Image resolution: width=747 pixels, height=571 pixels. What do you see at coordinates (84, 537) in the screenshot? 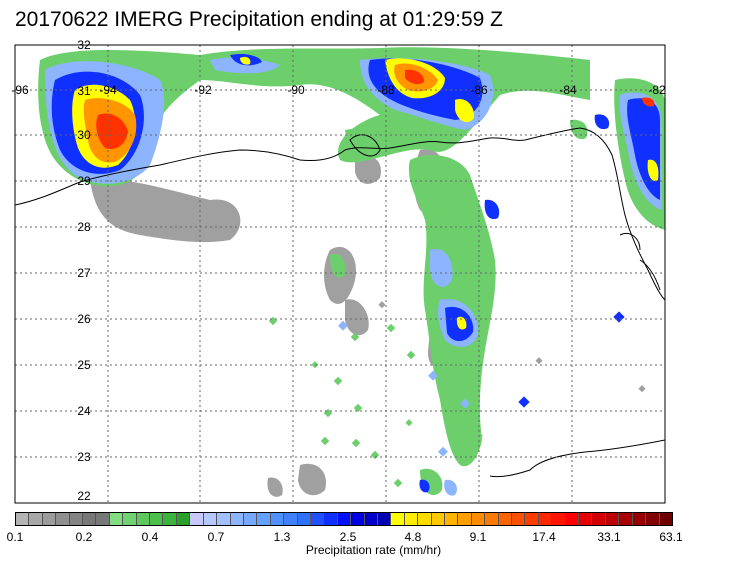
I see `colorbar-tick-label: 0.2` at bounding box center [84, 537].